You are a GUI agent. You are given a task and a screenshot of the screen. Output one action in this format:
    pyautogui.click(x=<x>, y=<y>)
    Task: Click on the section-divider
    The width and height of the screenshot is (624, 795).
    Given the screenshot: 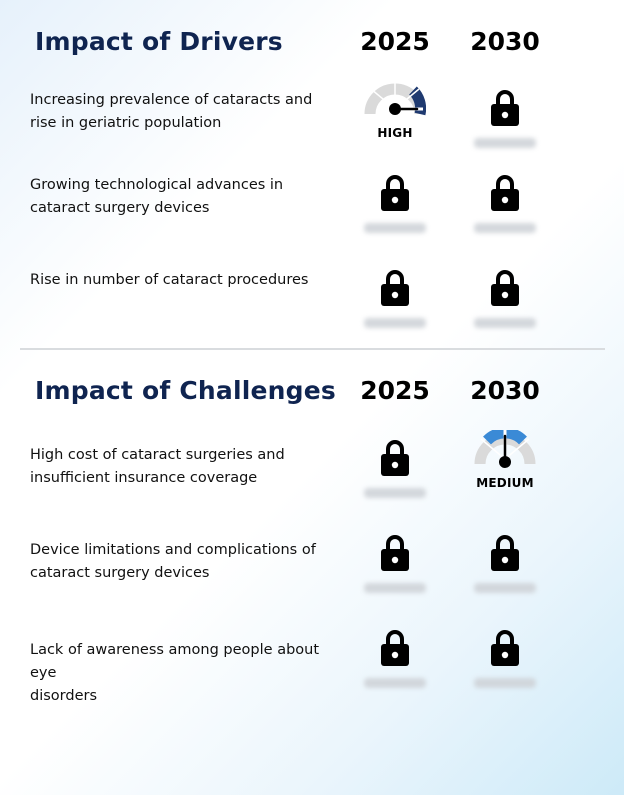 What is the action you would take?
    pyautogui.click(x=312, y=349)
    